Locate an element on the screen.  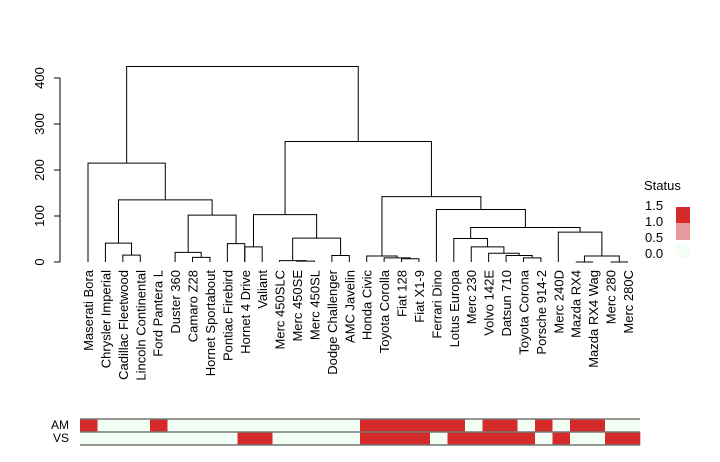
leaf-label: Ford Pantera L is located at coordinates (158, 313).